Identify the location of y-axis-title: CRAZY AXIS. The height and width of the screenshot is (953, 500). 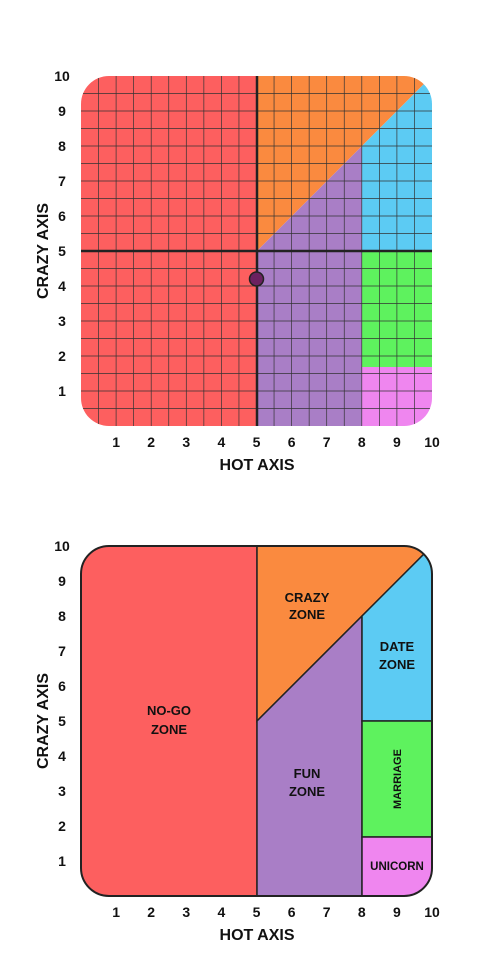
(43, 251).